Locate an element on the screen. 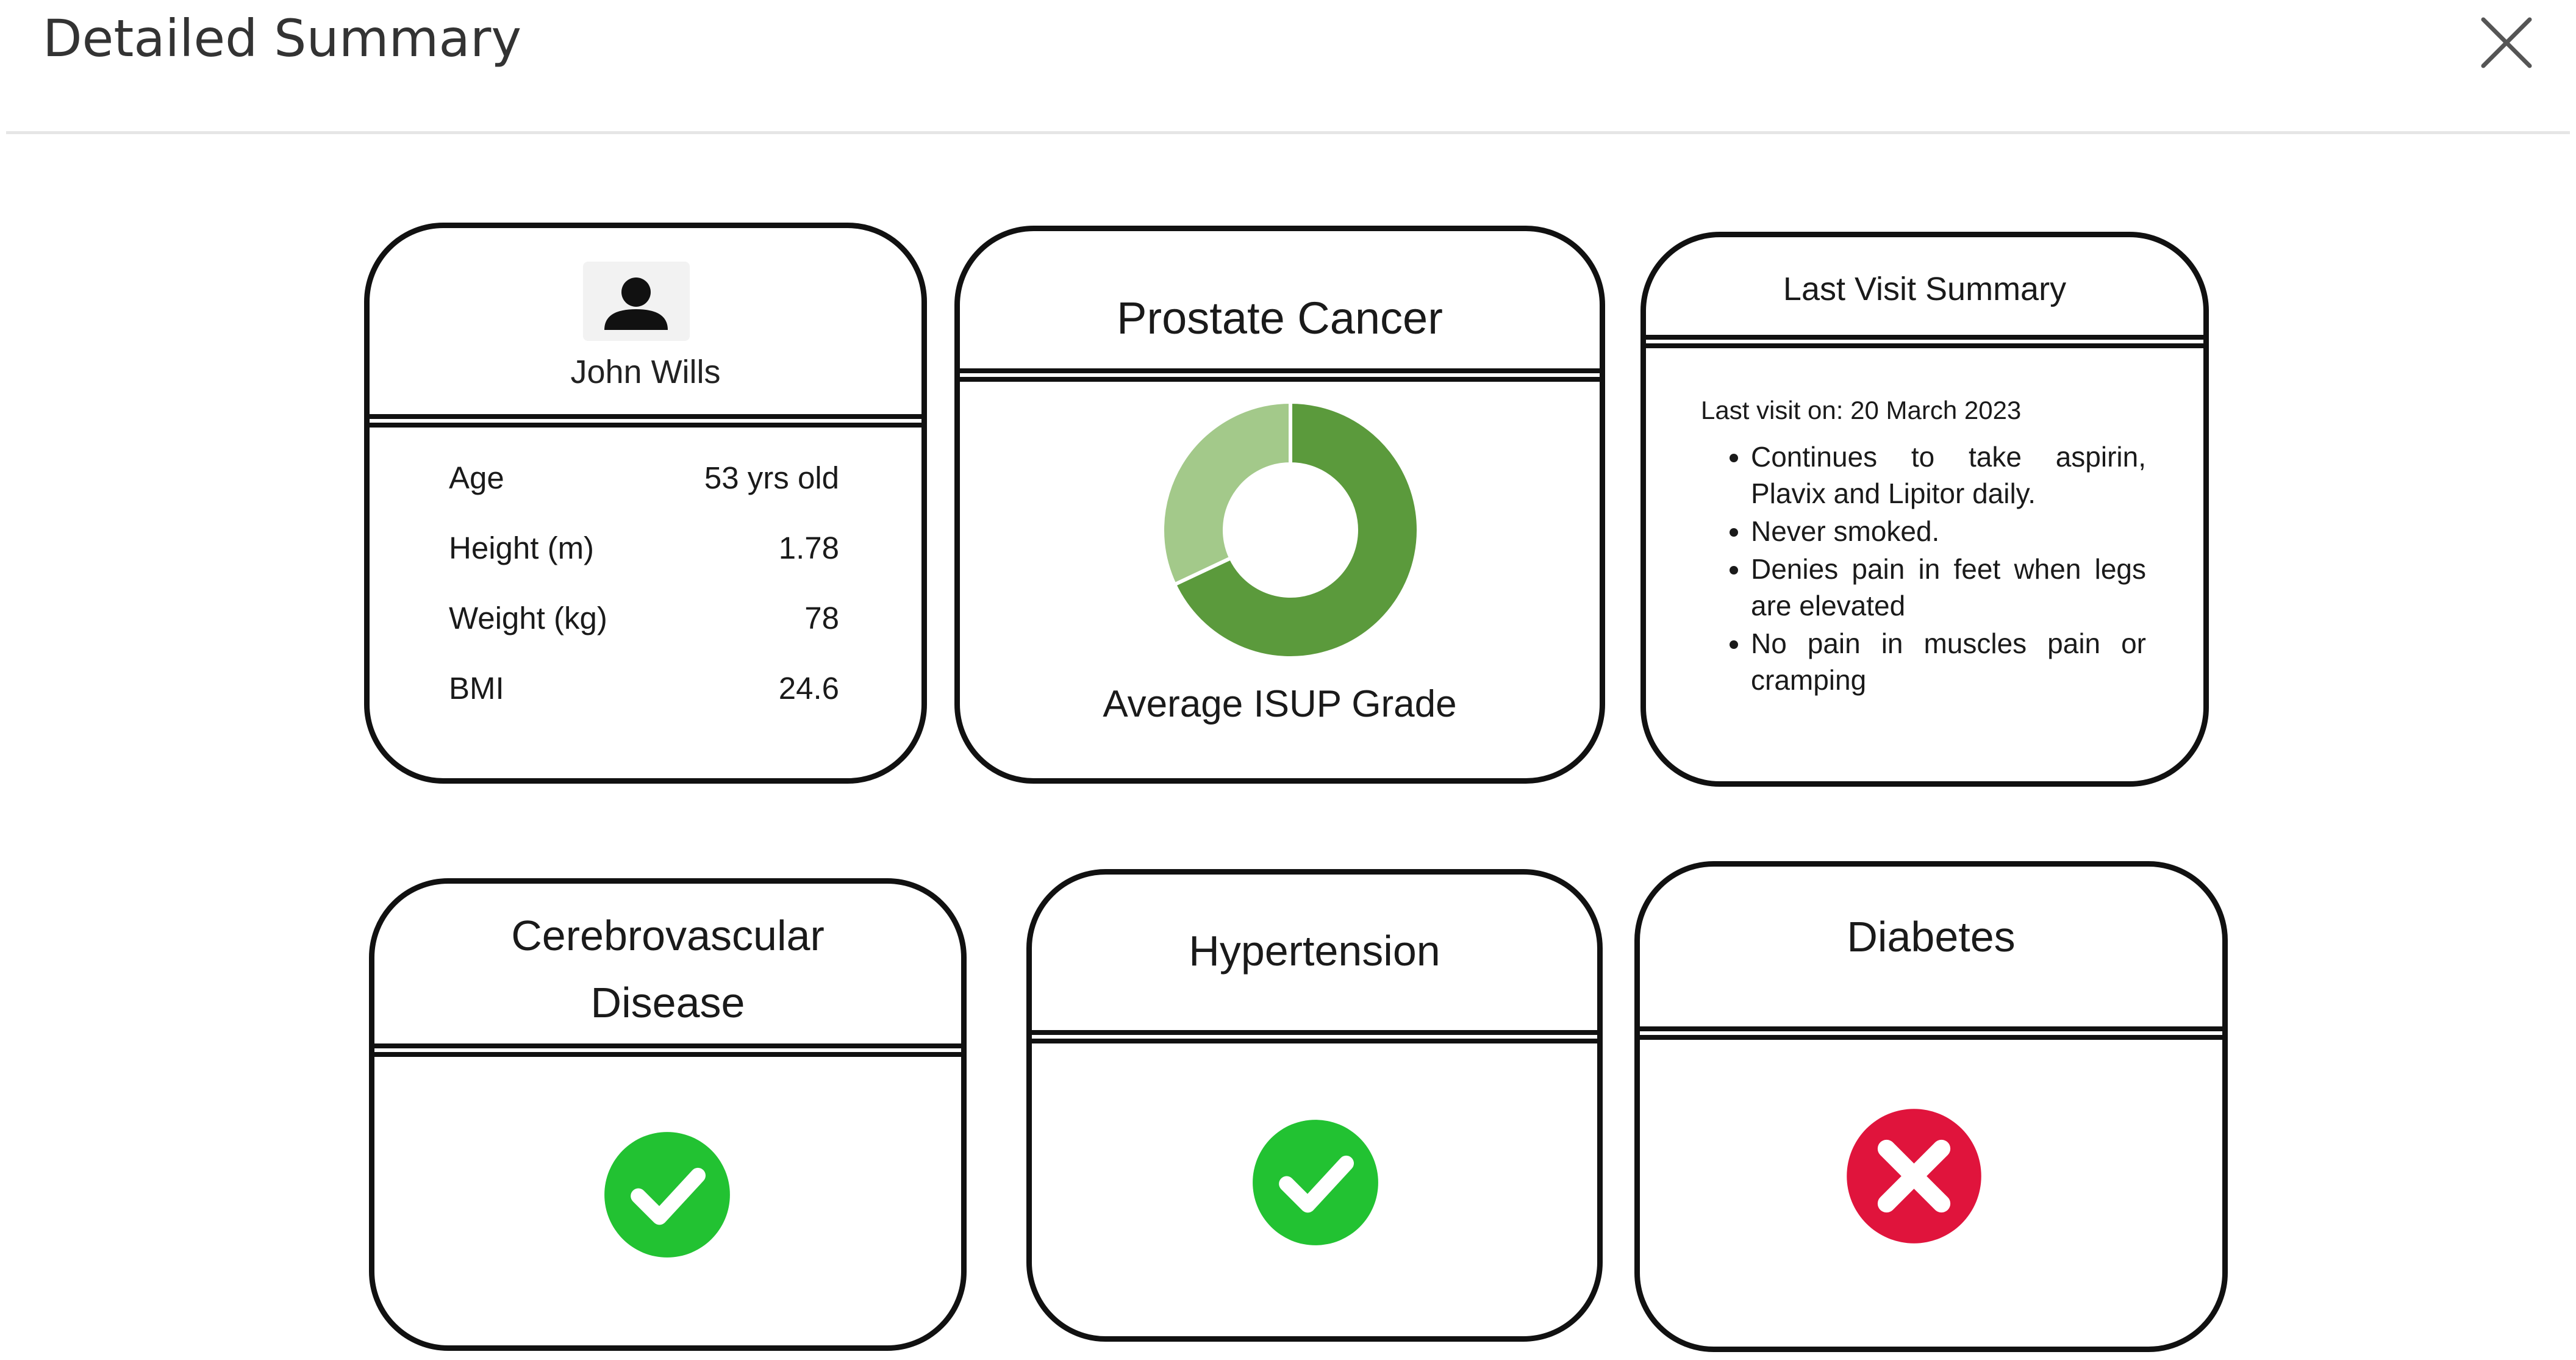  list-item: Never smoked. is located at coordinates (1948, 531).